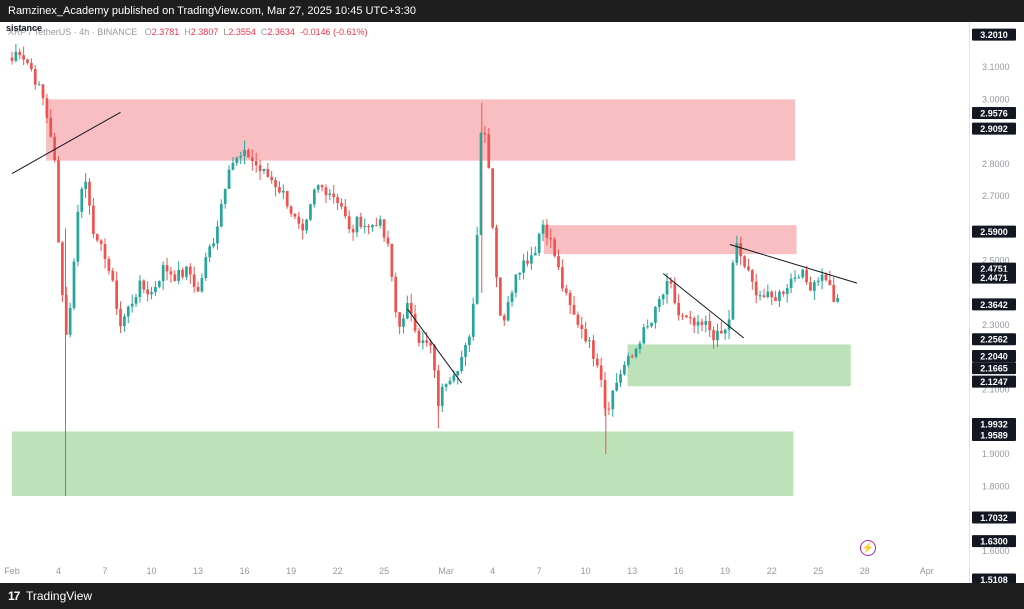  Describe the element at coordinates (996, 196) in the screenshot. I see `y-tick-label: 2.7000` at that location.